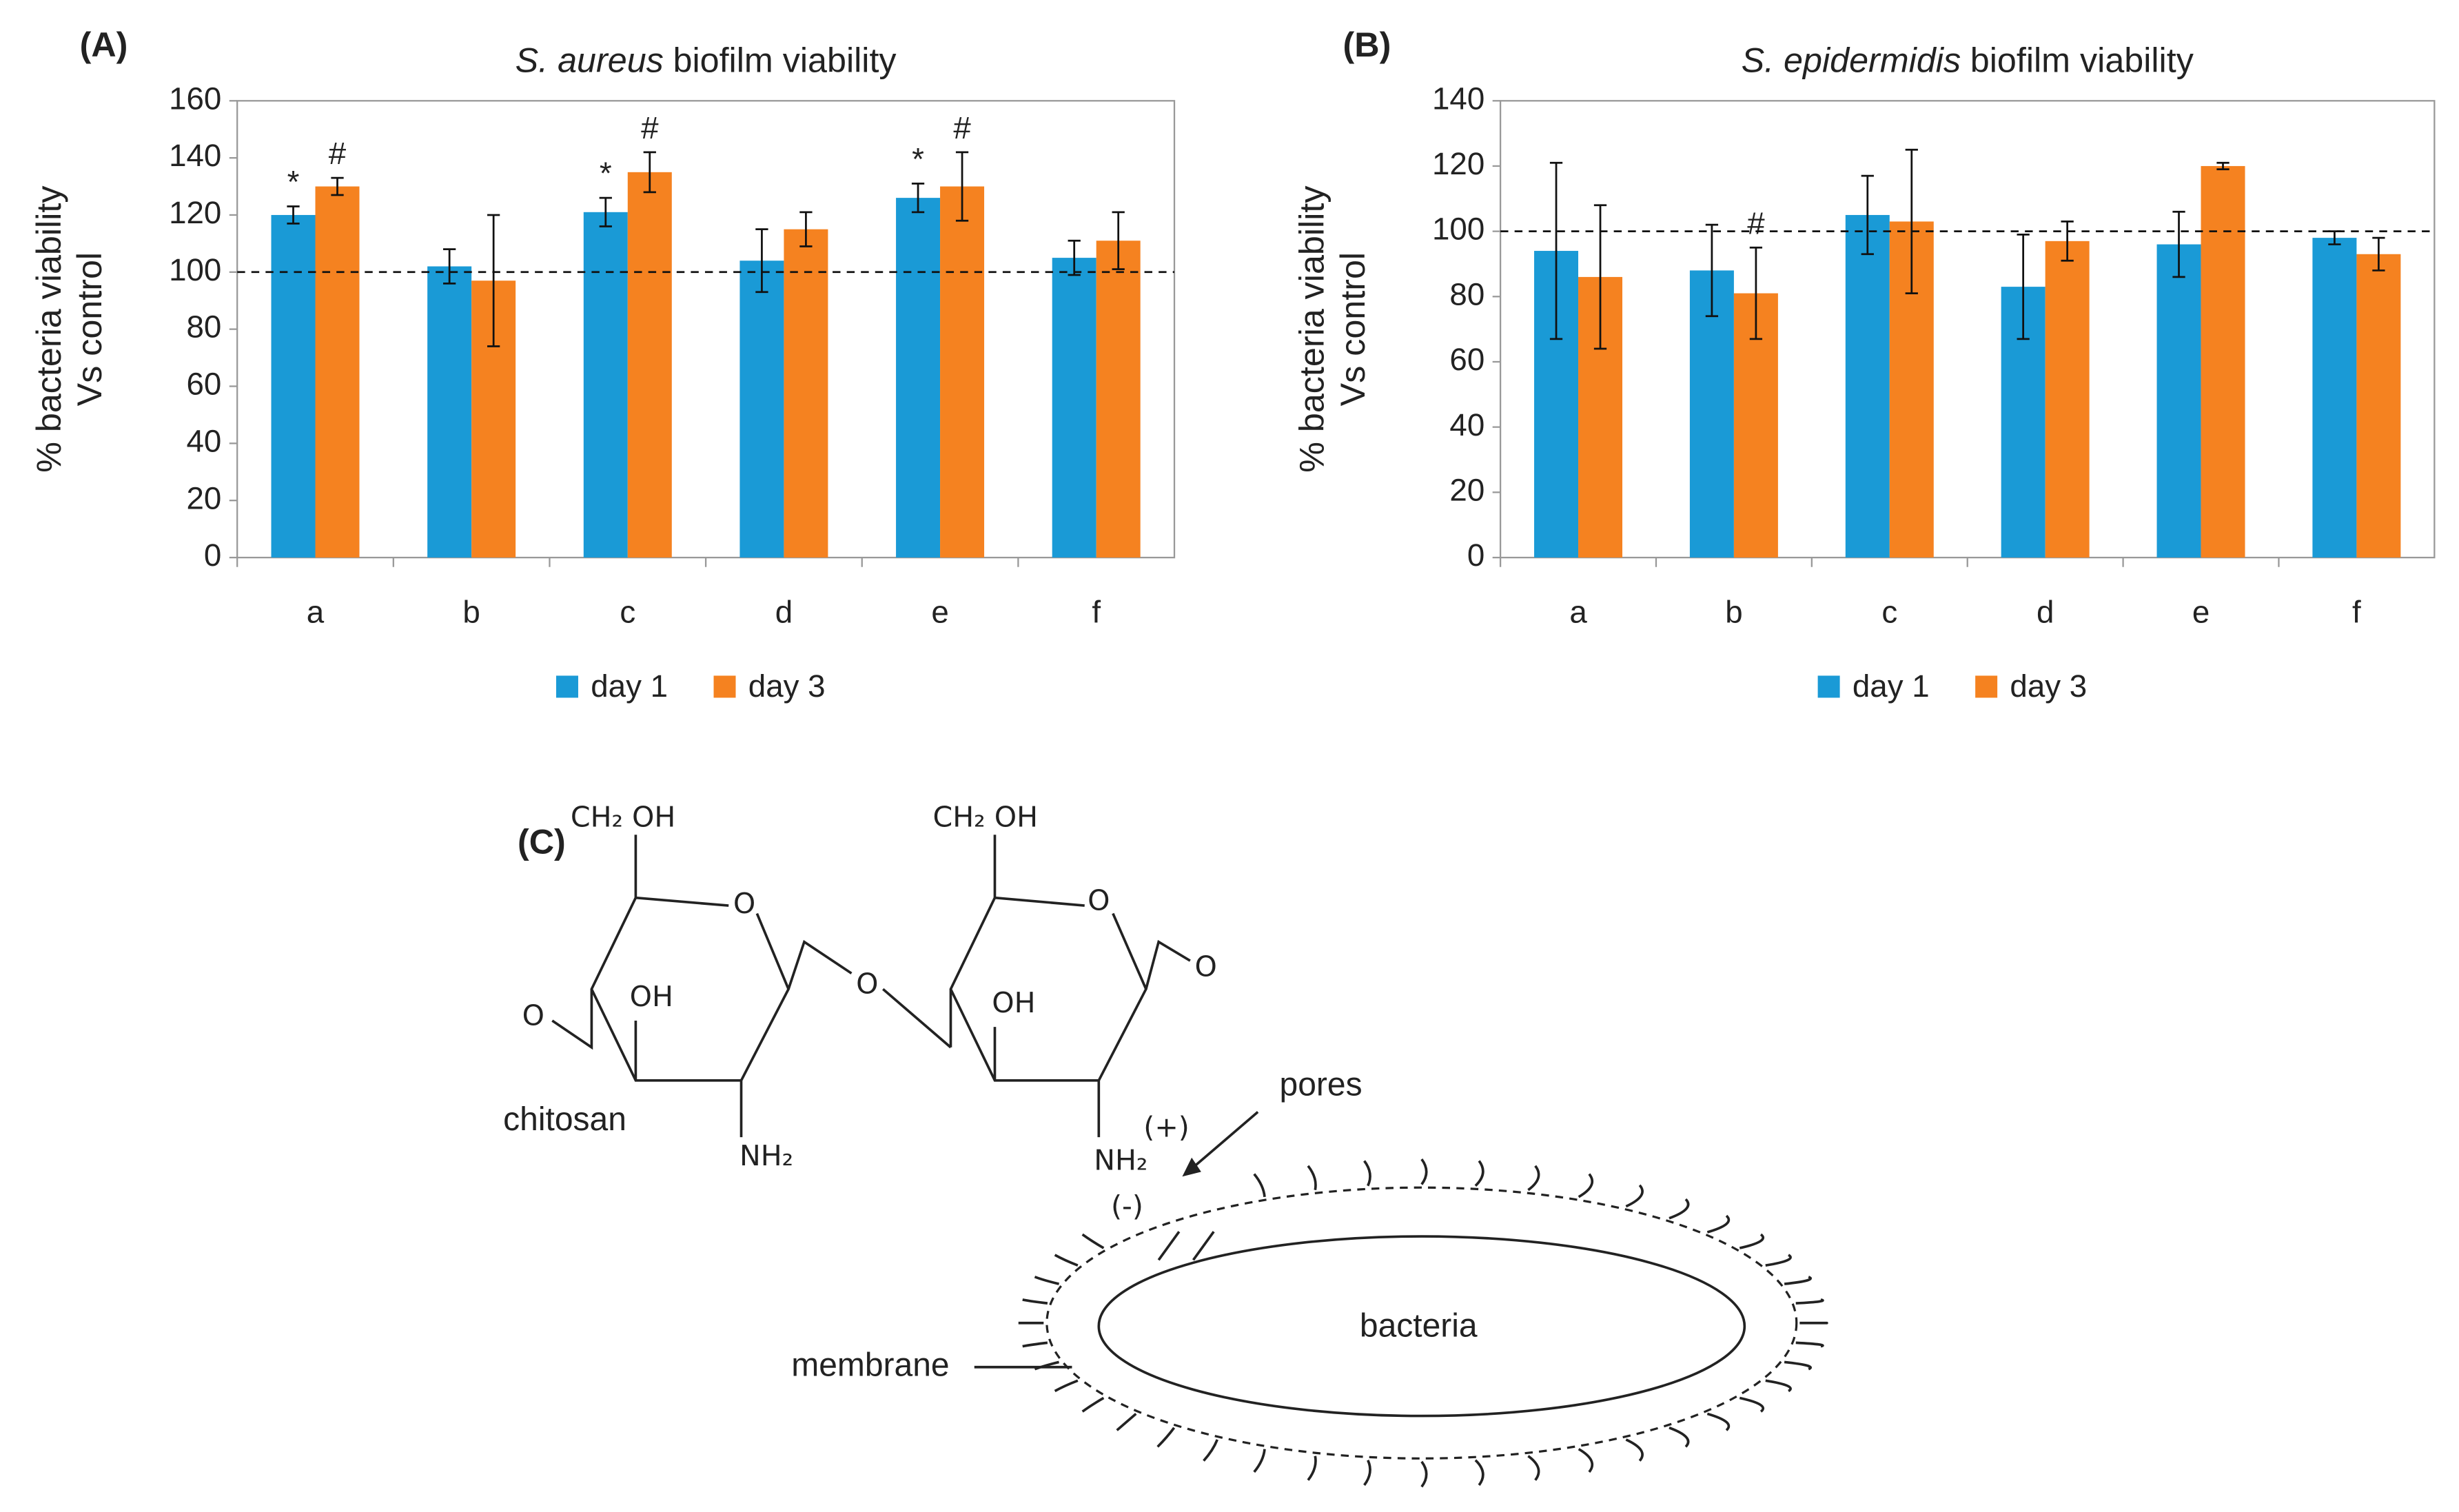 Image resolution: width=2459 pixels, height=1512 pixels. What do you see at coordinates (542, 841) in the screenshot?
I see `panel-label: (C)` at bounding box center [542, 841].